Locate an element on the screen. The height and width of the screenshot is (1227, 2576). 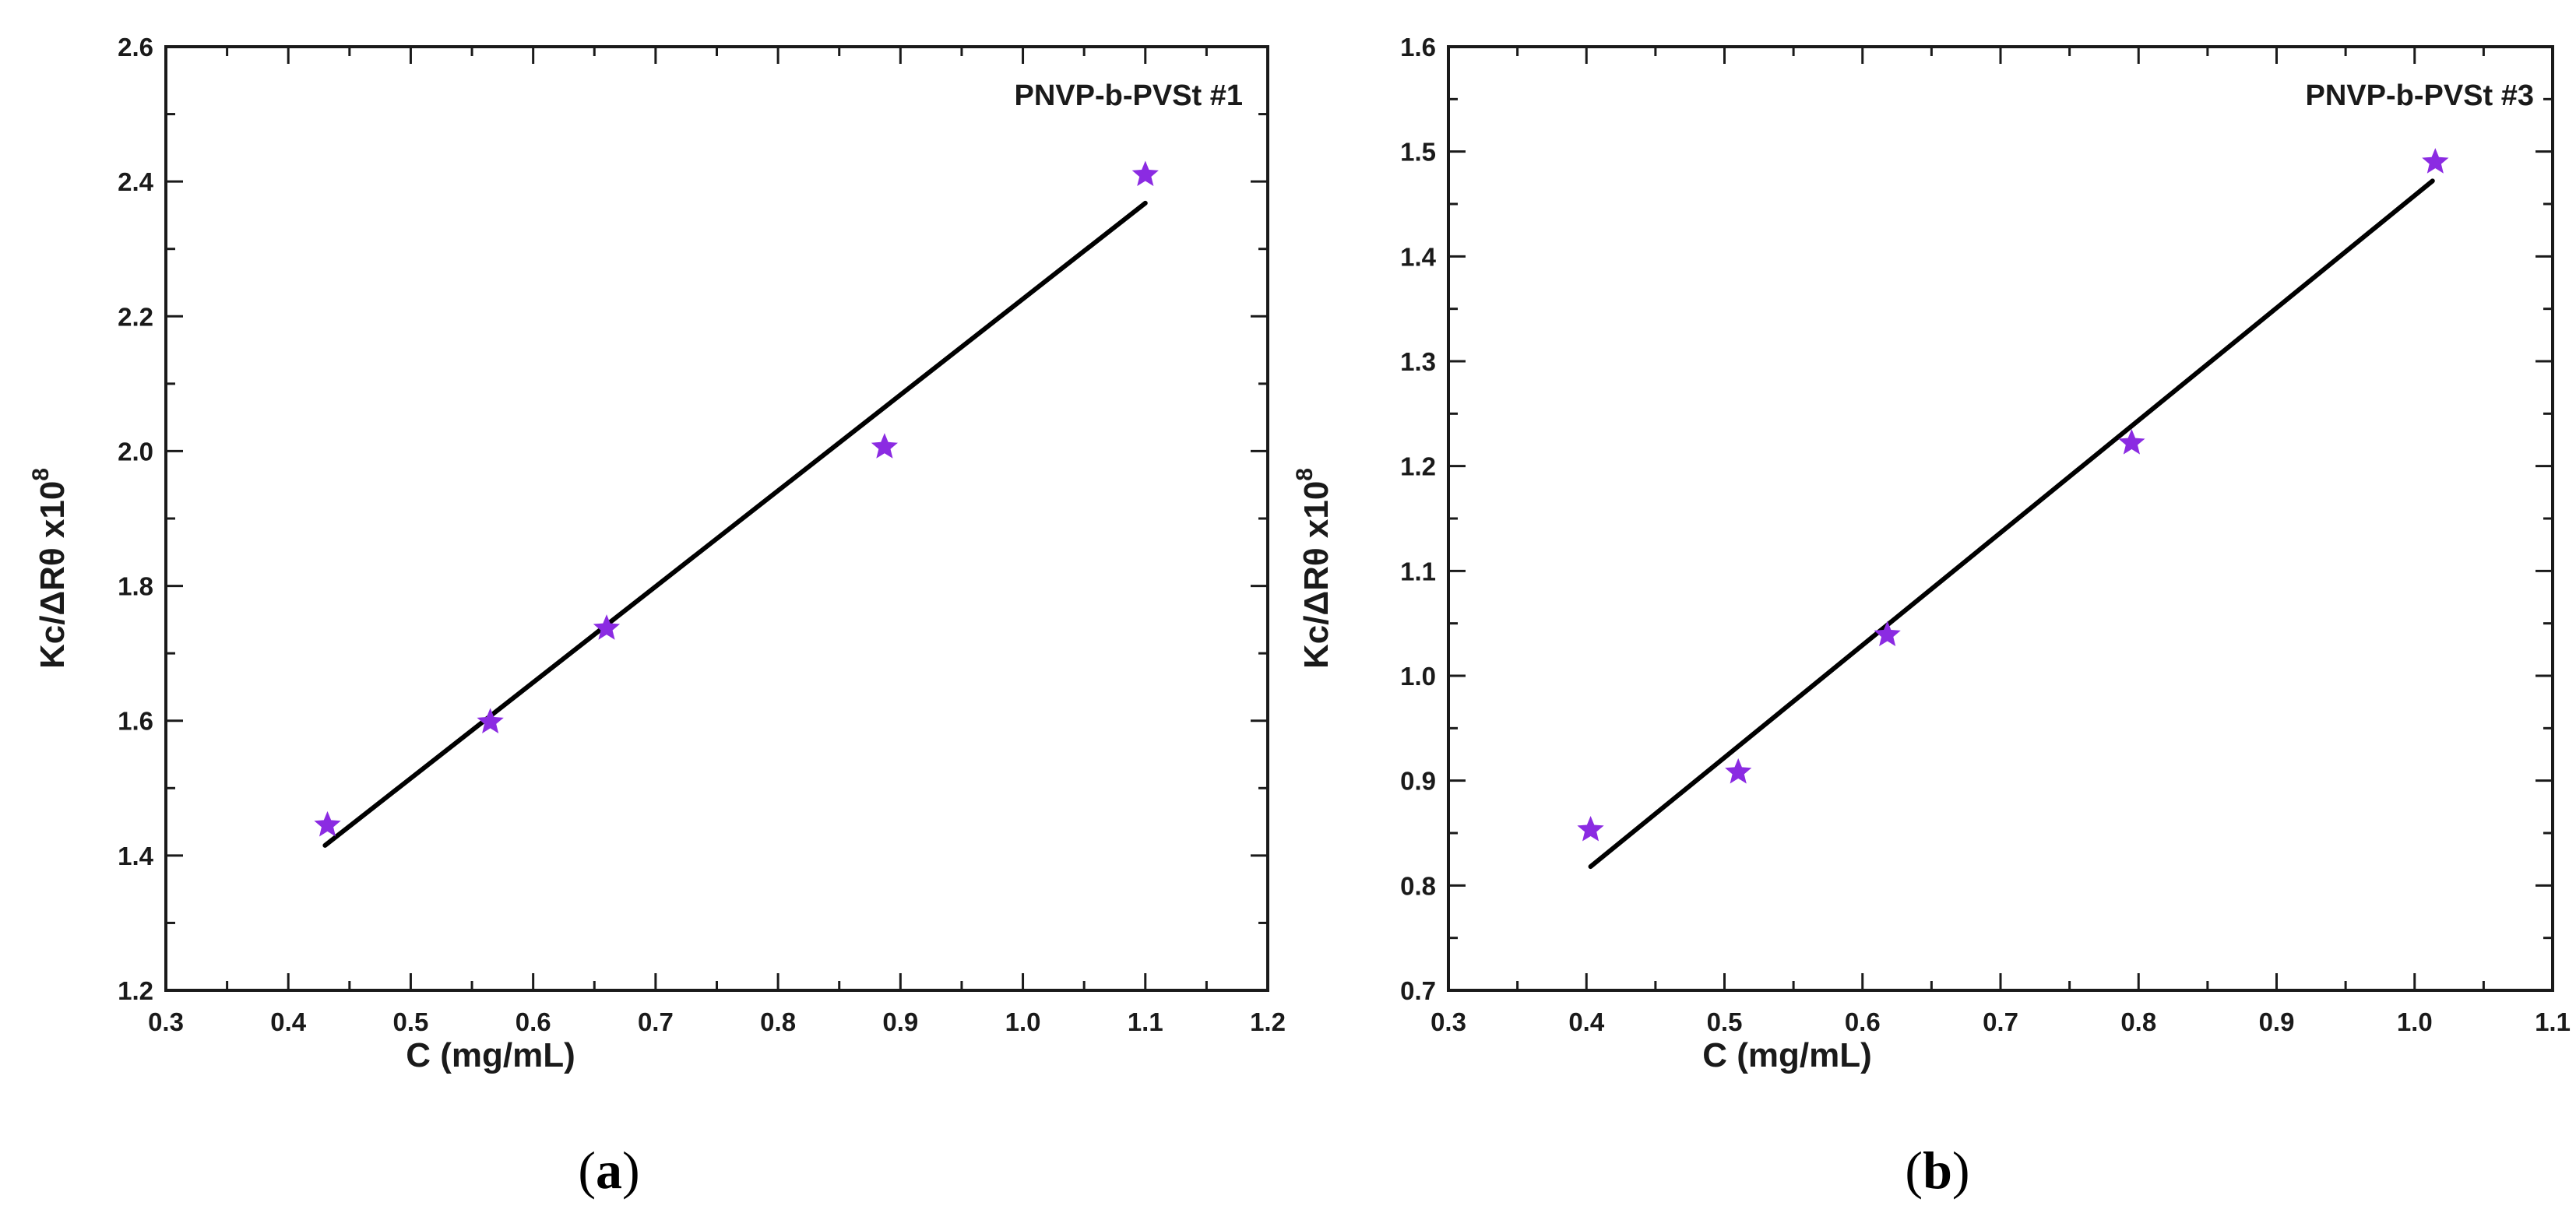
chart-a-x-tick-label: 1.1 is located at coordinates (1145, 1022).